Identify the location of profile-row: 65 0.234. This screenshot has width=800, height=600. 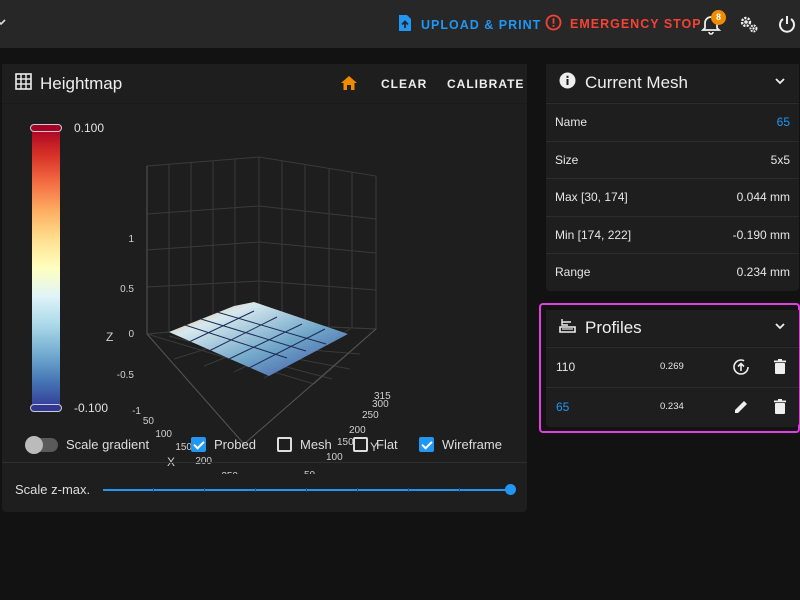
(672, 406).